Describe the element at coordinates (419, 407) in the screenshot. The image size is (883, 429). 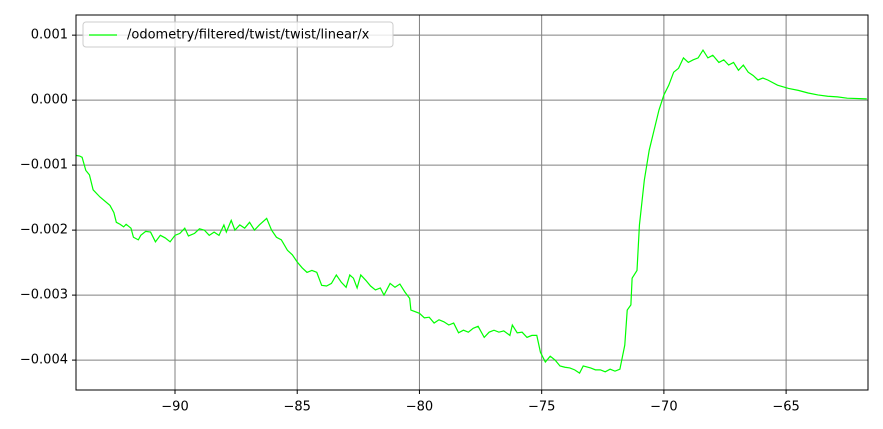
I see `x-tick-label: −80` at that location.